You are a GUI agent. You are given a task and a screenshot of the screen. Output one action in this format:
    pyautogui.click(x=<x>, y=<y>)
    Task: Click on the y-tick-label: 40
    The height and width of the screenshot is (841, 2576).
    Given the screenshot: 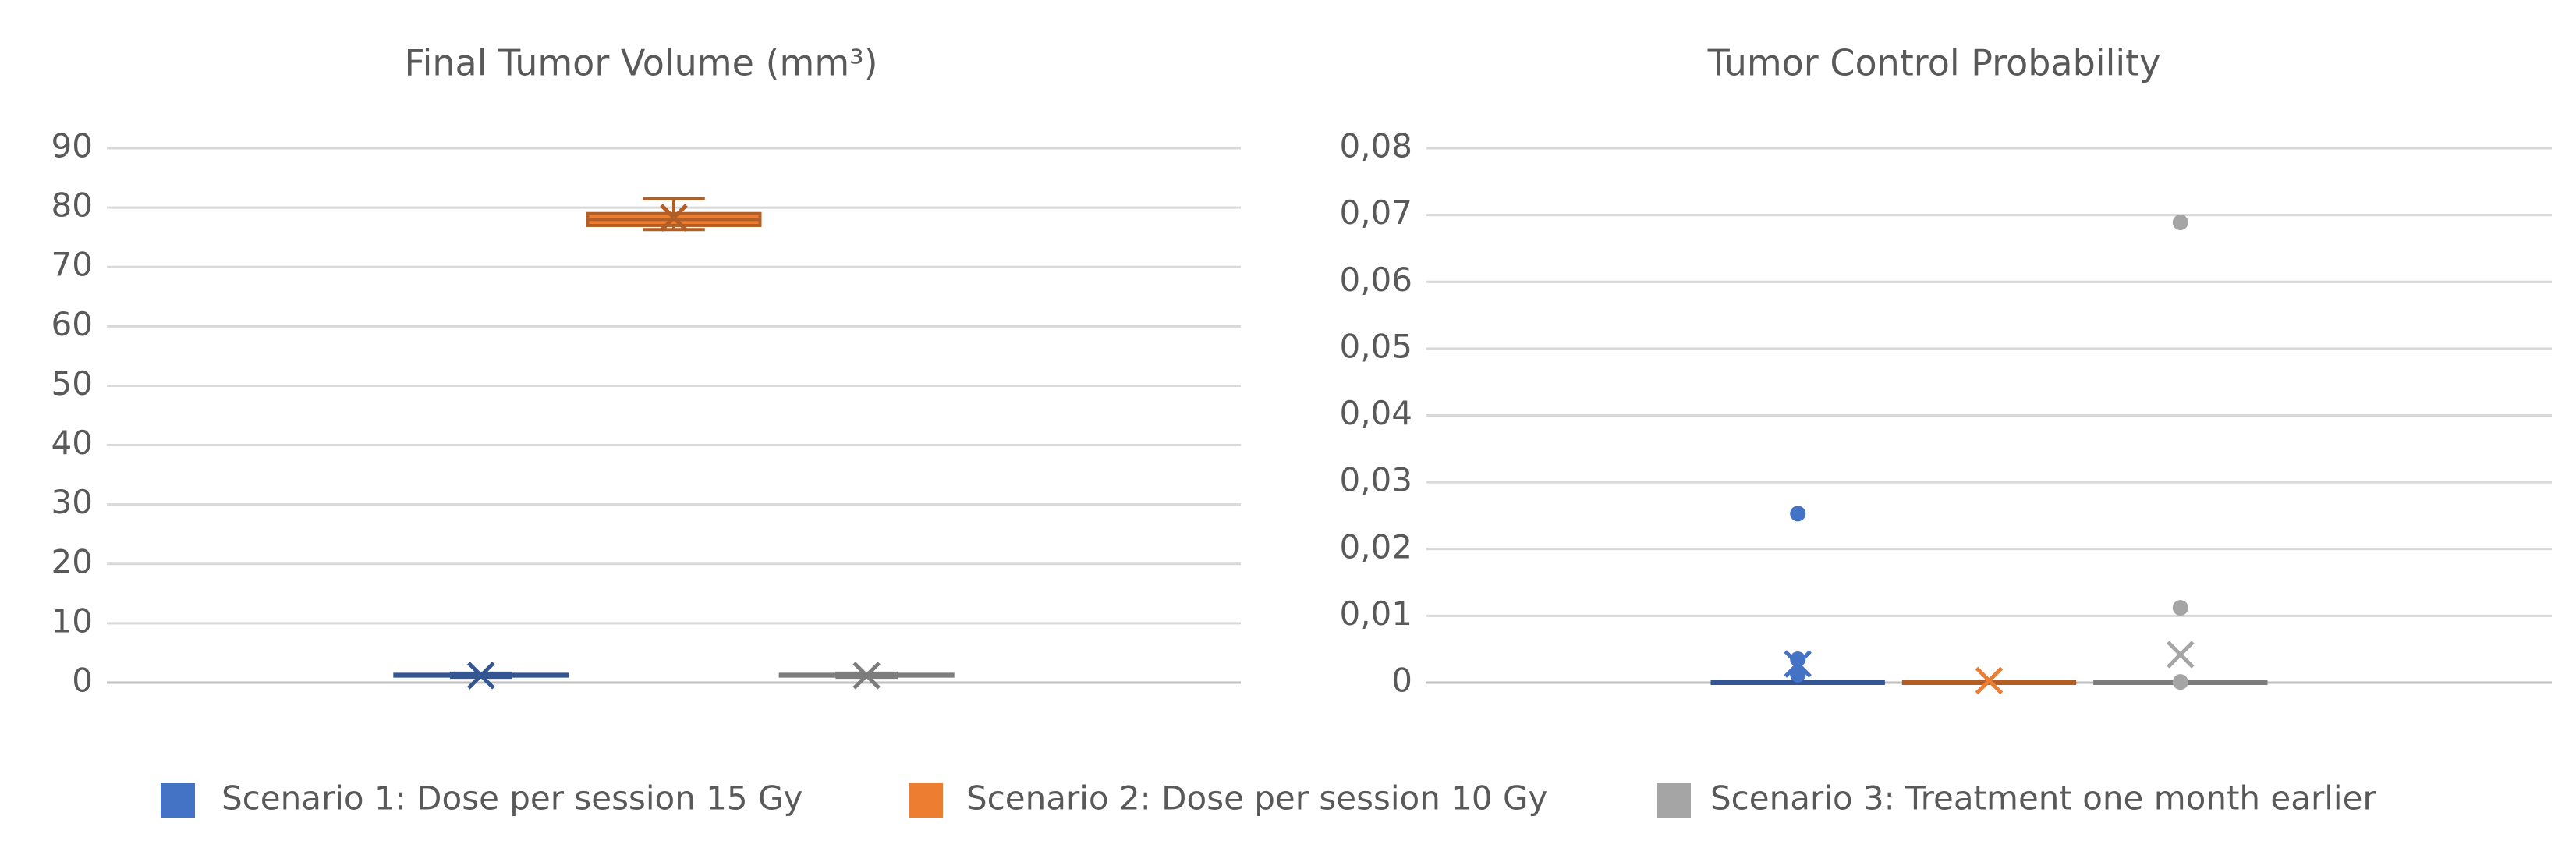 What is the action you would take?
    pyautogui.click(x=72, y=443)
    